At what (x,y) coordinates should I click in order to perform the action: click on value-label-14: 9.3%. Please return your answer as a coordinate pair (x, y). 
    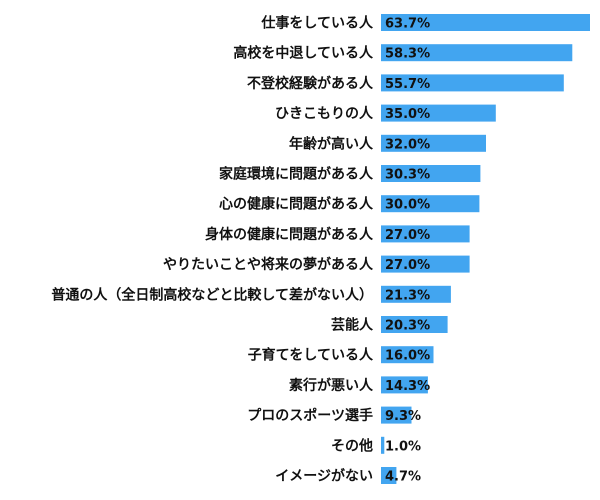
    Looking at the image, I should click on (403, 416).